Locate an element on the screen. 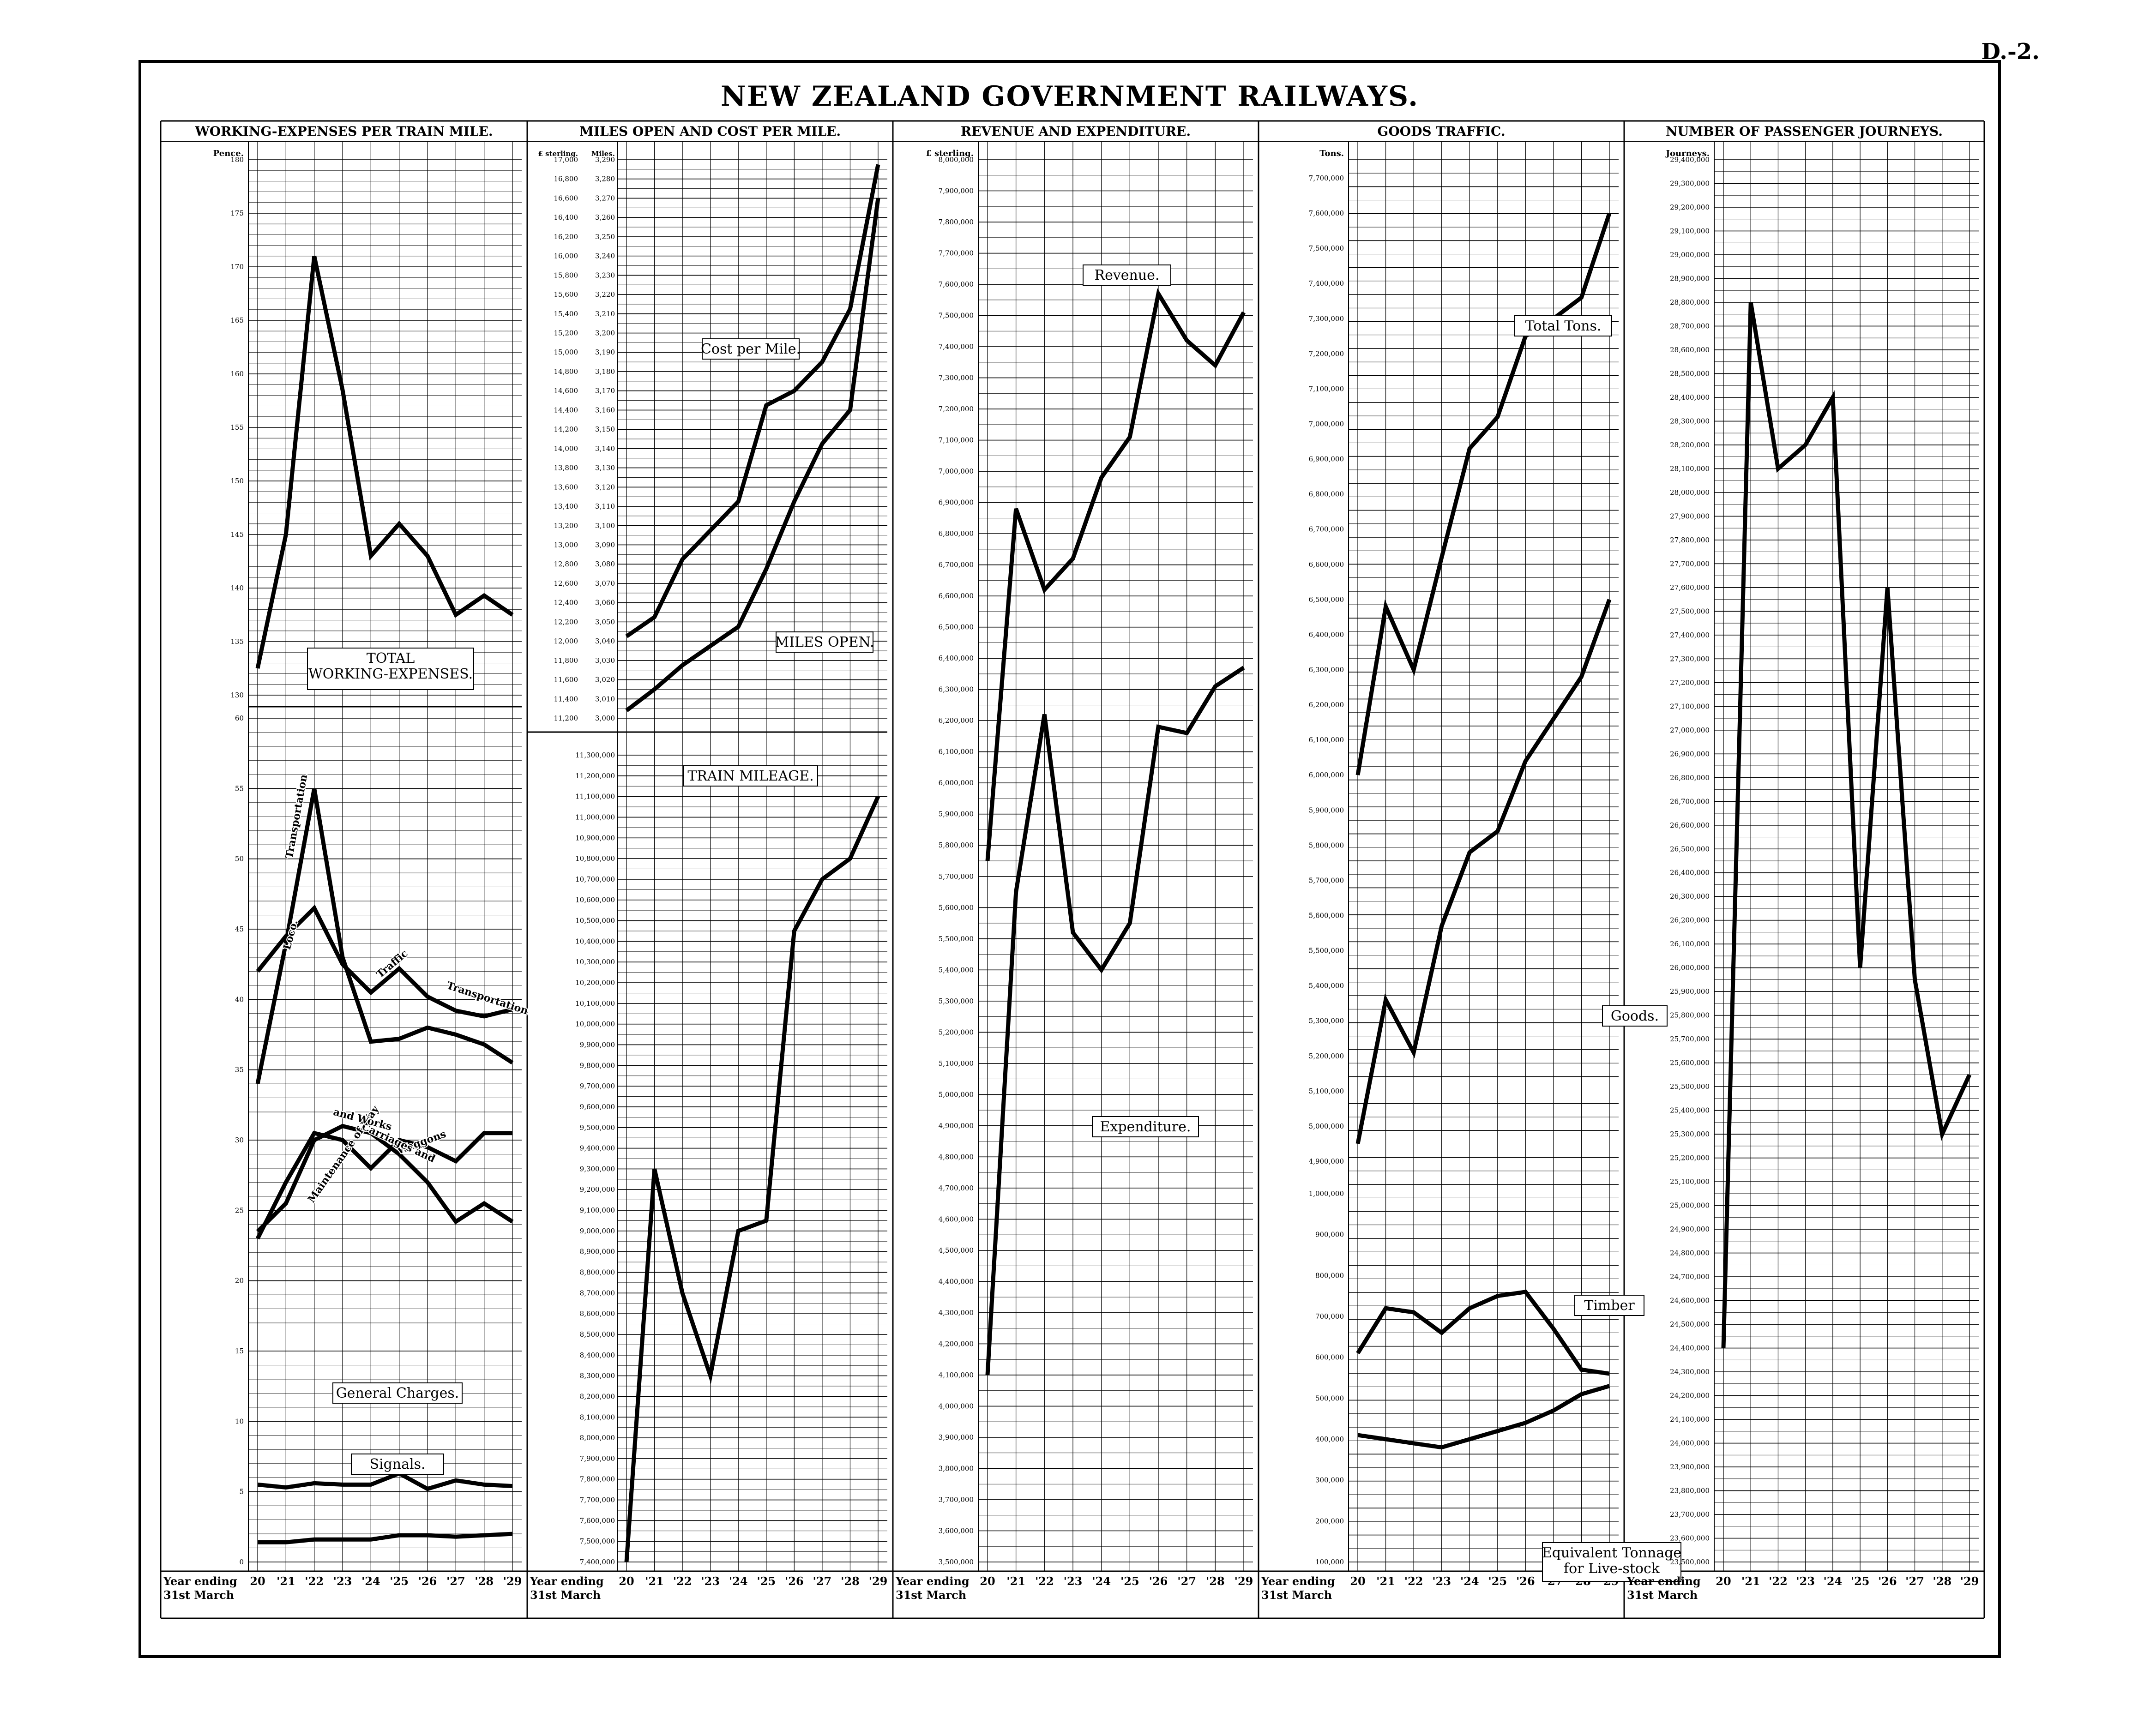 This screenshot has width=2132, height=1736. y-tick-label: 5,100,000 is located at coordinates (1326, 1091).